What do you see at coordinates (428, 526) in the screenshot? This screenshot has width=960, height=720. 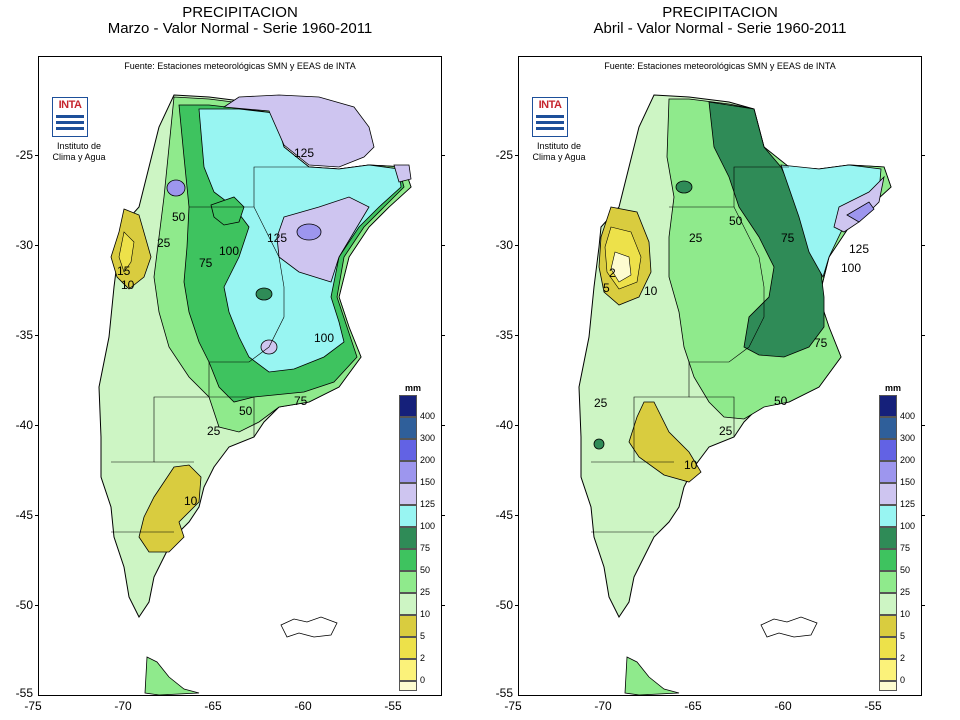 I see `legend-label: 100` at bounding box center [428, 526].